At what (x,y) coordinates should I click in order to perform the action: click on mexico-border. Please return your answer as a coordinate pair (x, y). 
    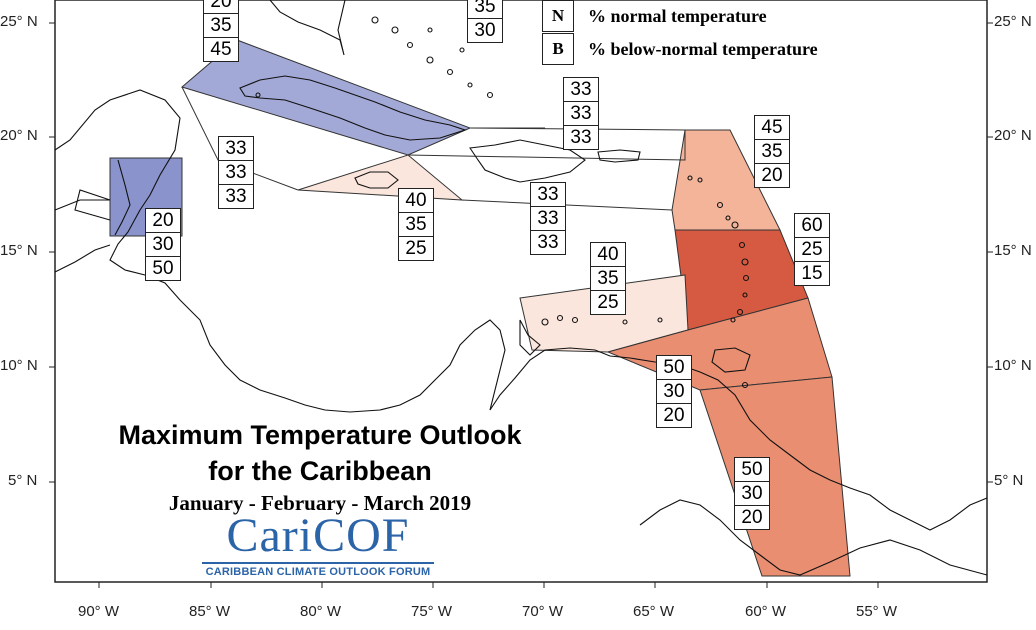
    Looking at the image, I should click on (82, 231).